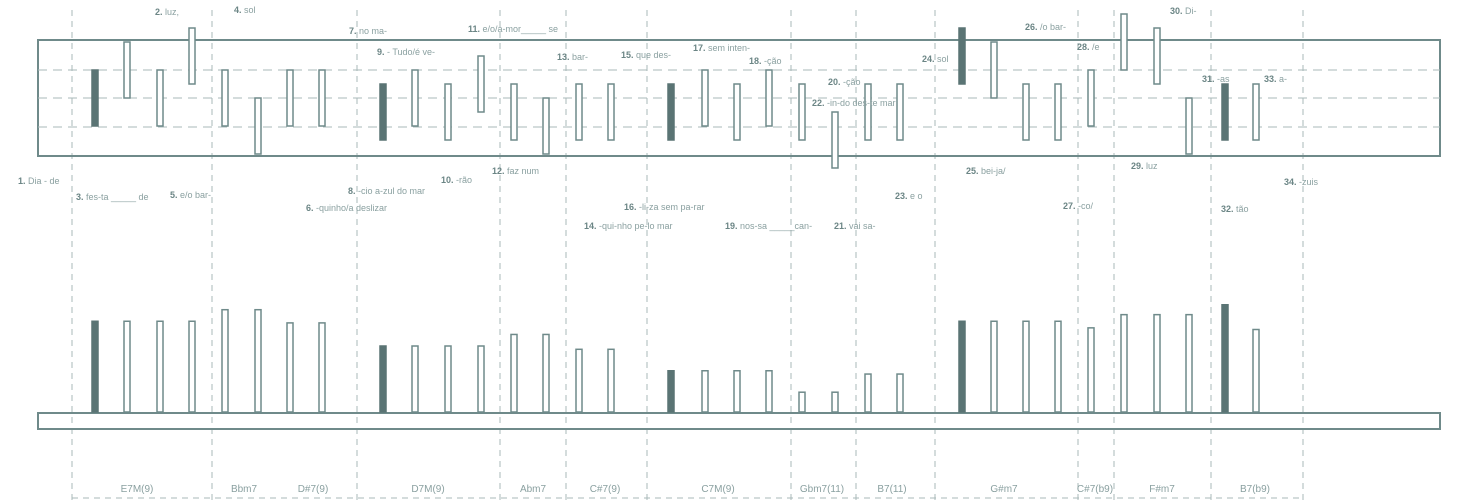 Image resolution: width=1461 pixels, height=503 pixels. I want to click on chord-label: B7(11), so click(891, 489).